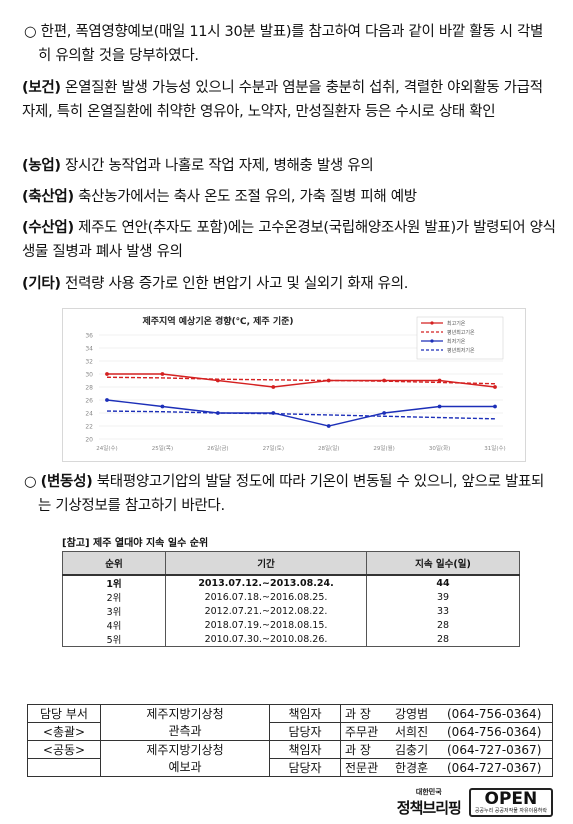 The height and width of the screenshot is (824, 573). What do you see at coordinates (89, 388) in the screenshot?
I see `y-tick-label: 28` at bounding box center [89, 388].